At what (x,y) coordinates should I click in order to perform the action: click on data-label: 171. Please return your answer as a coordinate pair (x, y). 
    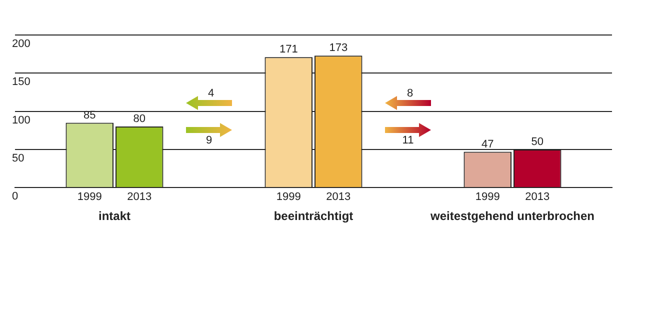
    Looking at the image, I should click on (288, 50).